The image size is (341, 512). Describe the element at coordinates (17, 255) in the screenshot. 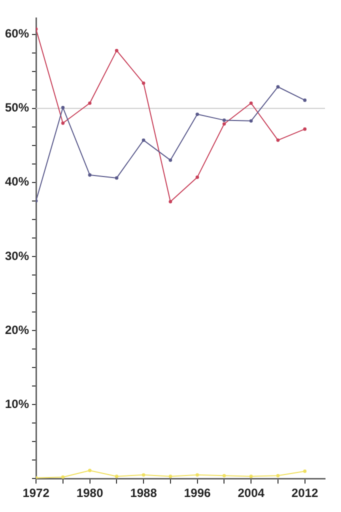

I see `y-tick-label: 30%` at that location.